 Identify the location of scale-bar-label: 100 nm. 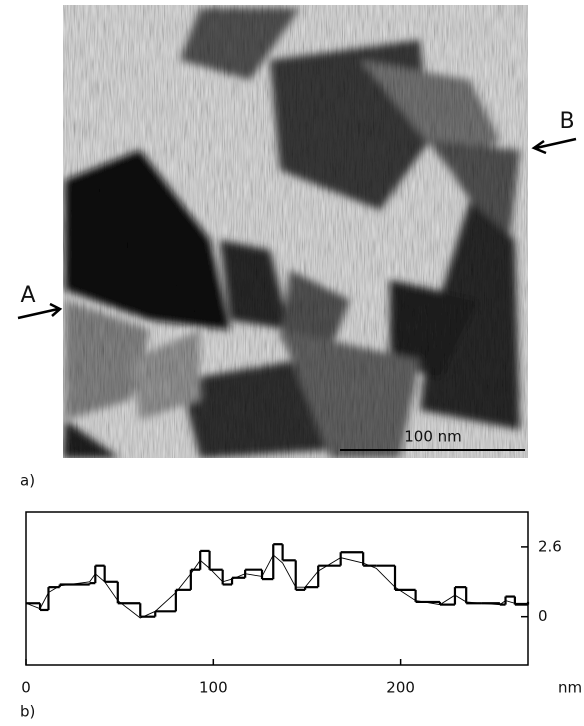
(433, 437).